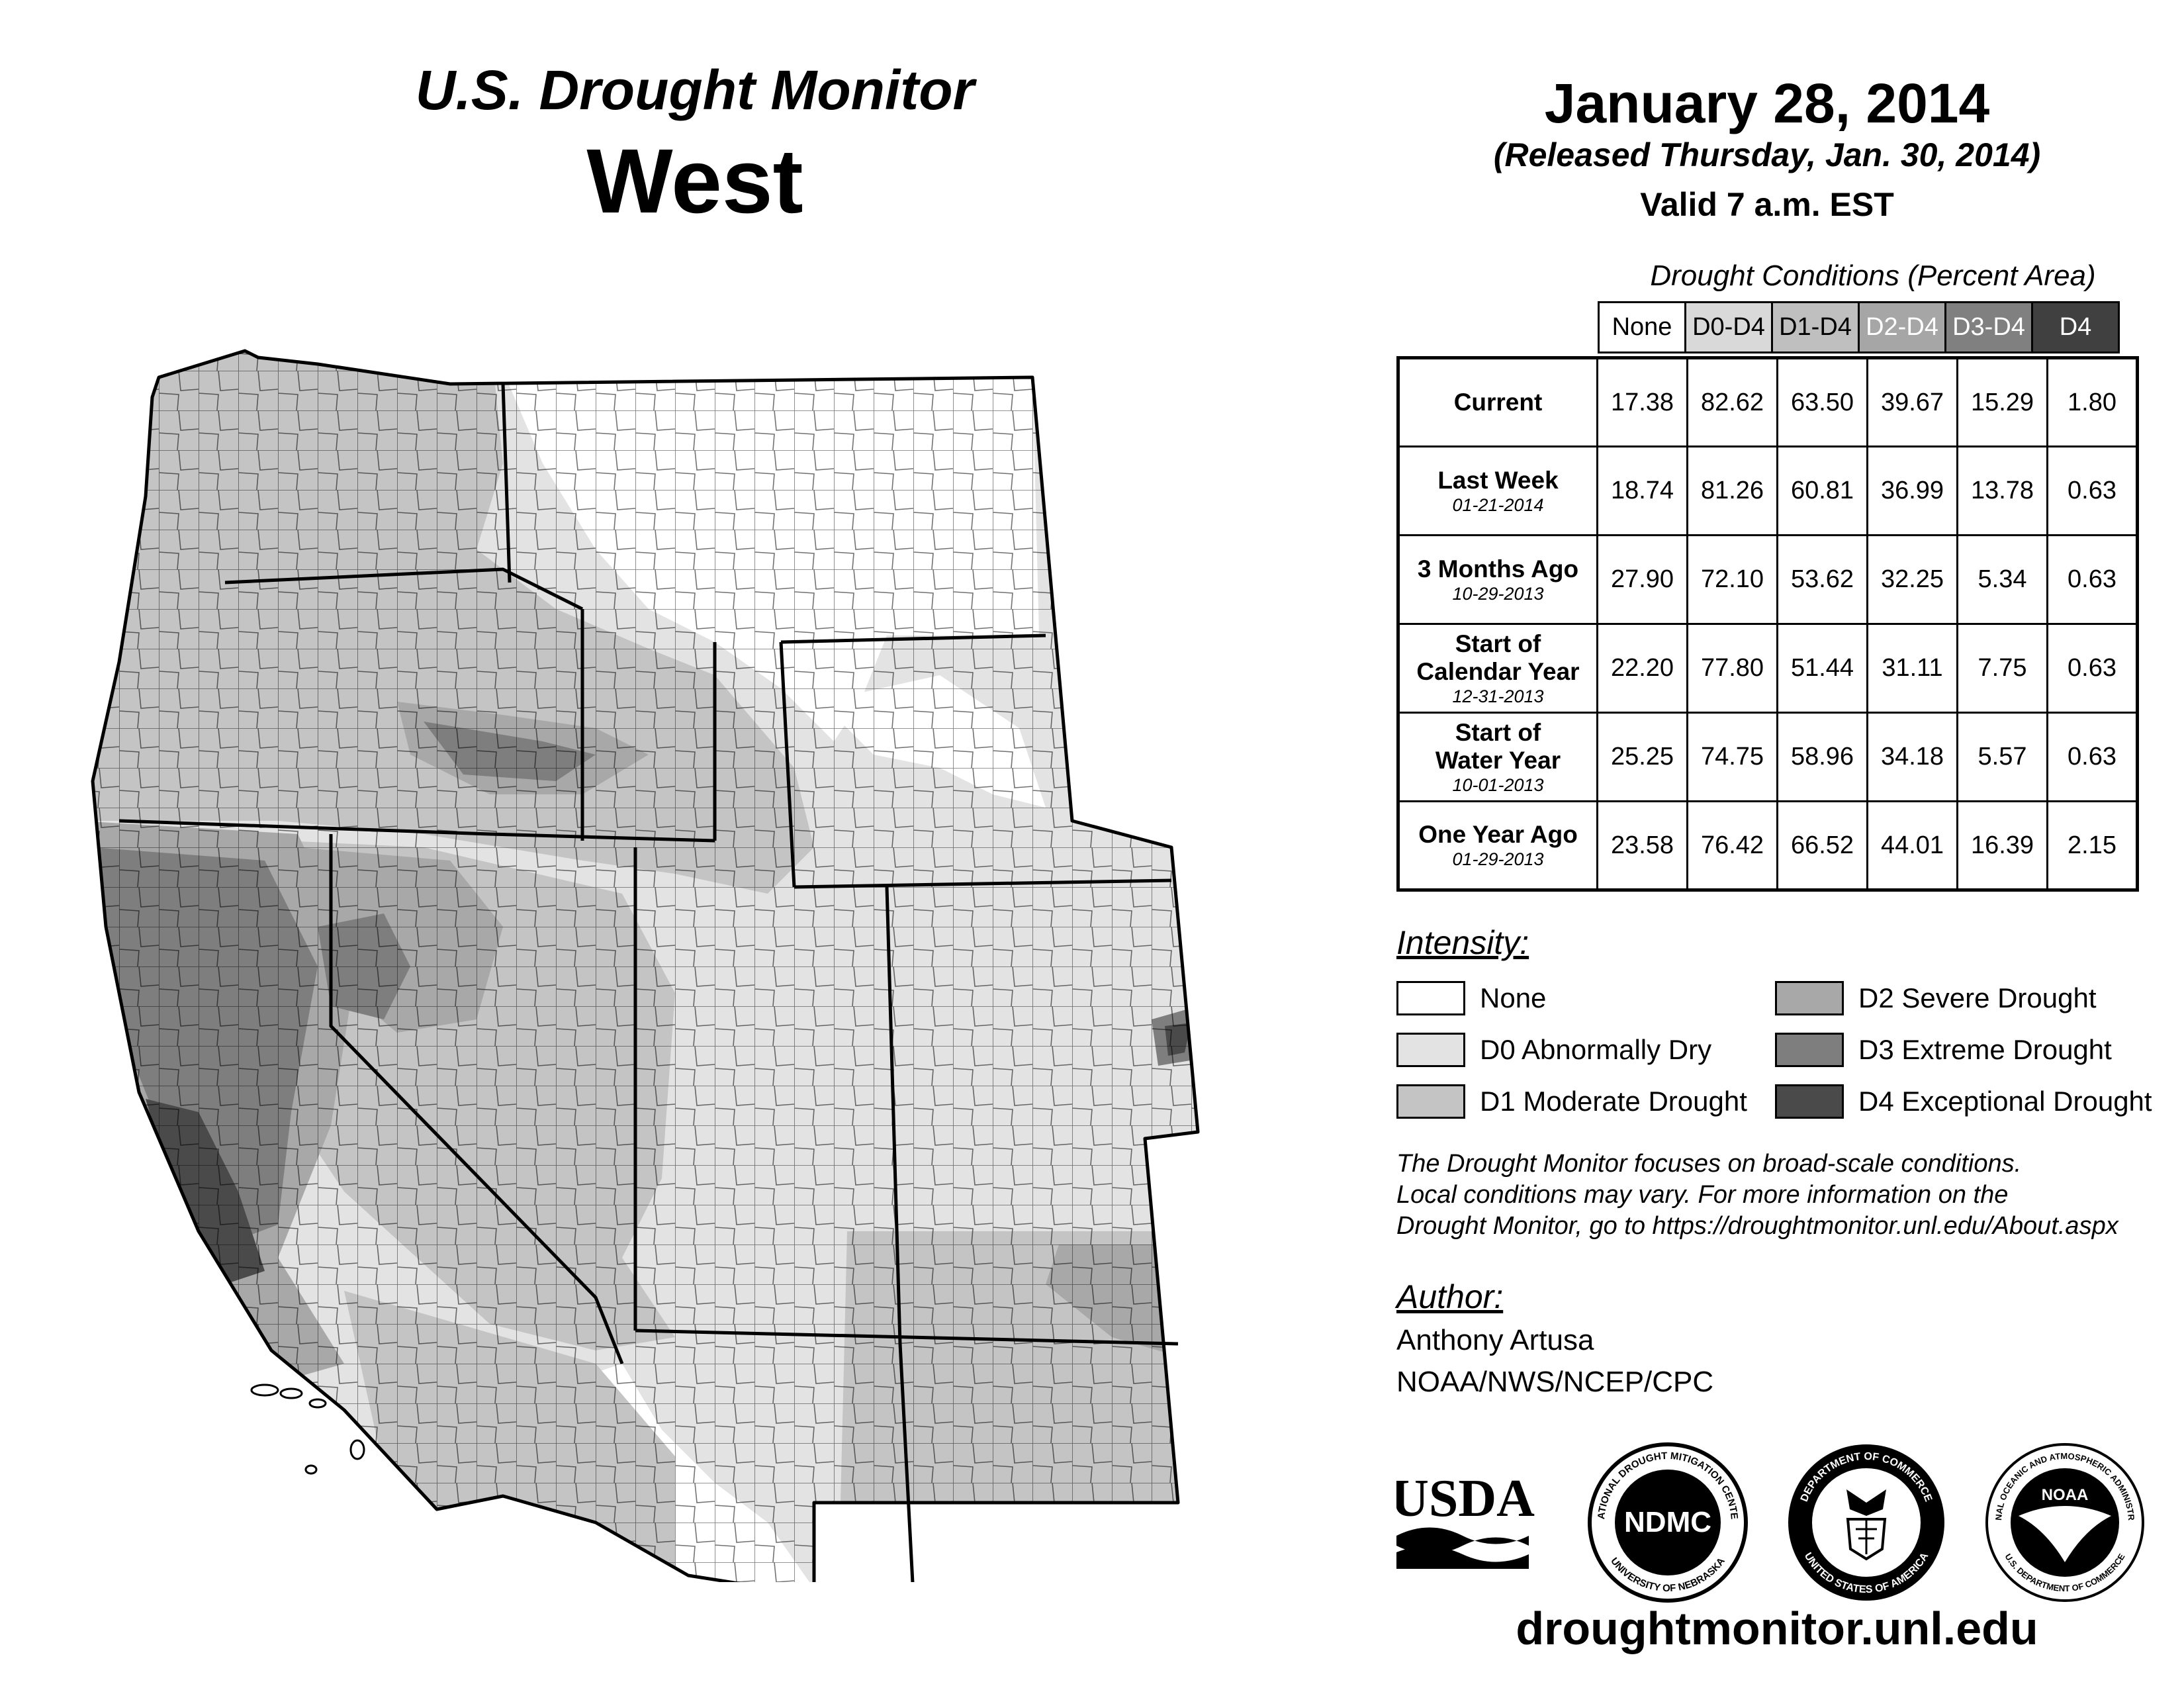 The height and width of the screenshot is (1688, 2184). I want to click on legend-label: D2 Severe Drought, so click(1977, 997).